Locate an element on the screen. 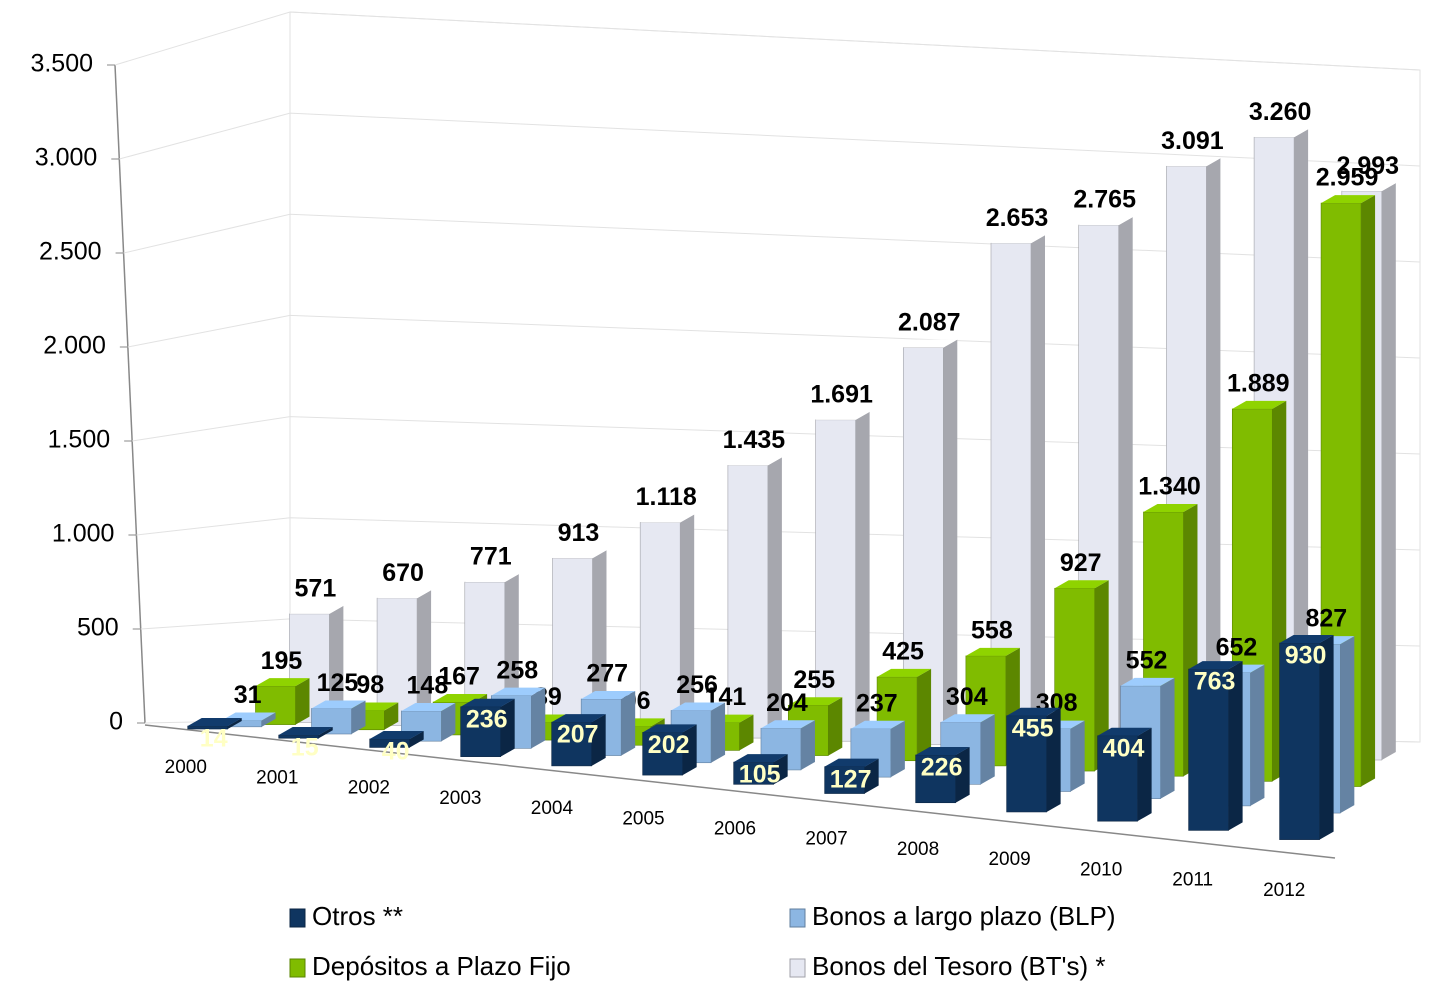 The image size is (1431, 983). value-label: 552 is located at coordinates (1147, 661).